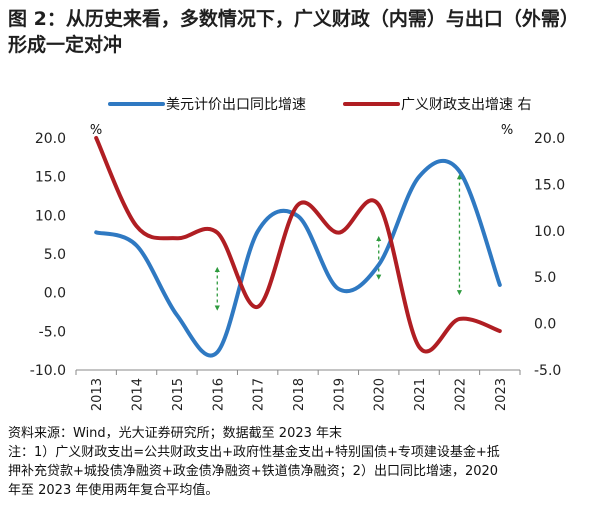 Image resolution: width=595 pixels, height=526 pixels. I want to click on footnote-line-2: 押补充贷款+城投债净融资+政金债净融资+铁道债净融资；2）出口同比增速，2020, so click(253, 471).